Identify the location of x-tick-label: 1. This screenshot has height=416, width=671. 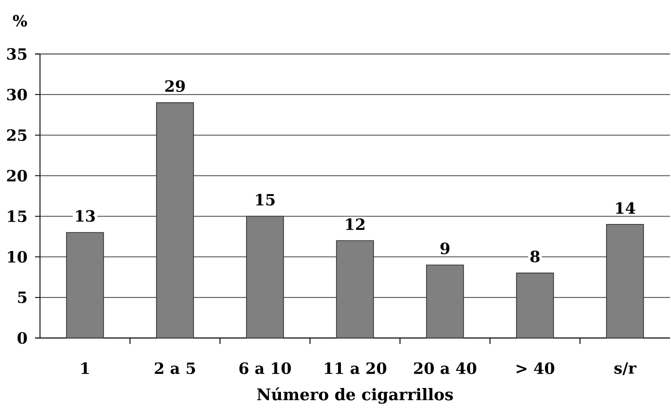
(85, 368).